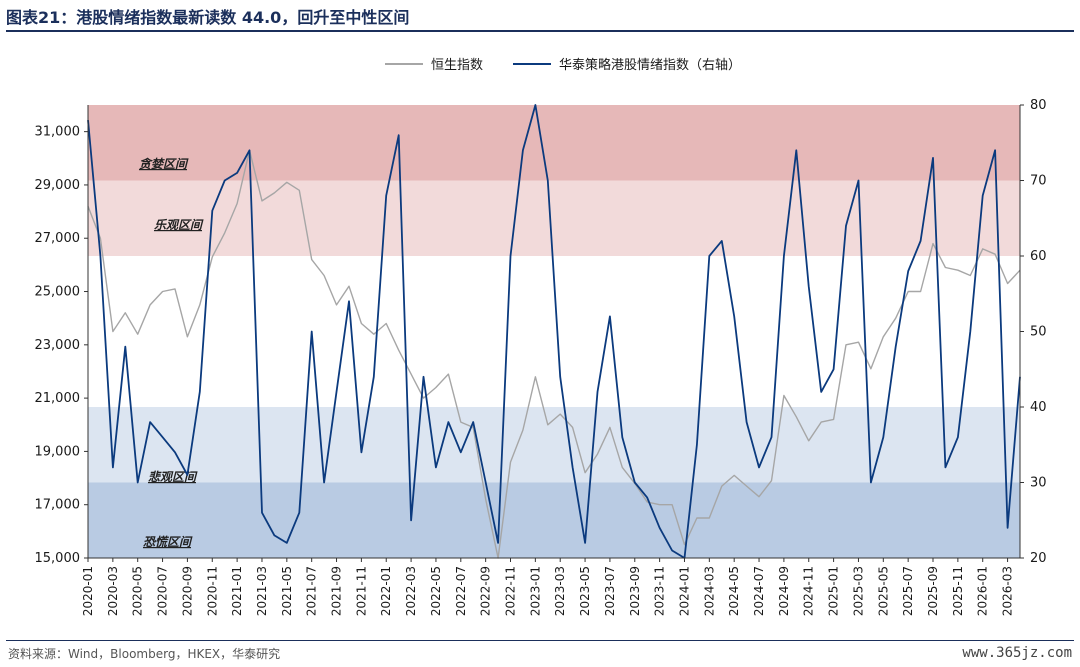 The image size is (1080, 667). Describe the element at coordinates (337, 591) in the screenshot. I see `x-tick-label: 2021-09` at that location.